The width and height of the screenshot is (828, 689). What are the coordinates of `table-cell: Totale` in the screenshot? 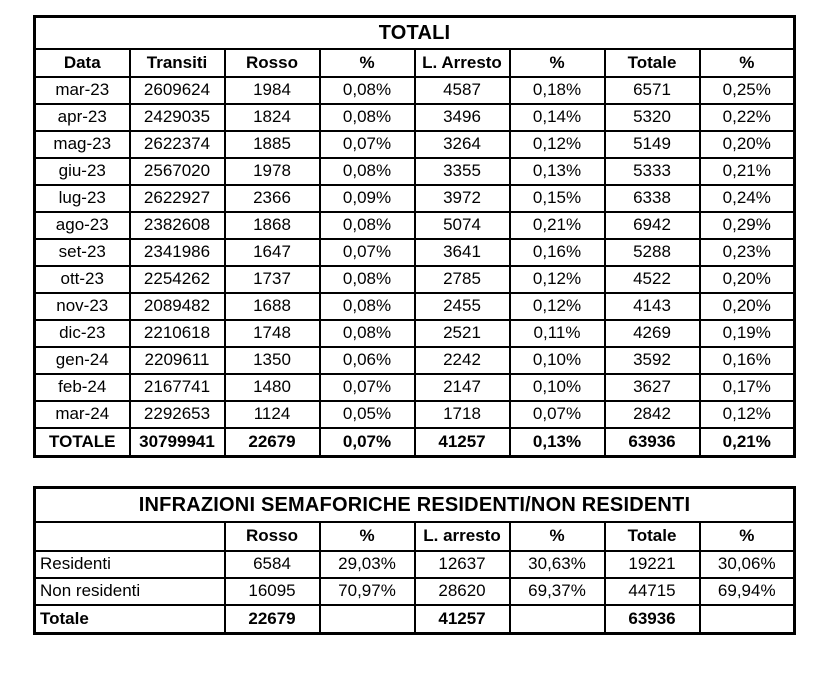 It's located at (129, 619).